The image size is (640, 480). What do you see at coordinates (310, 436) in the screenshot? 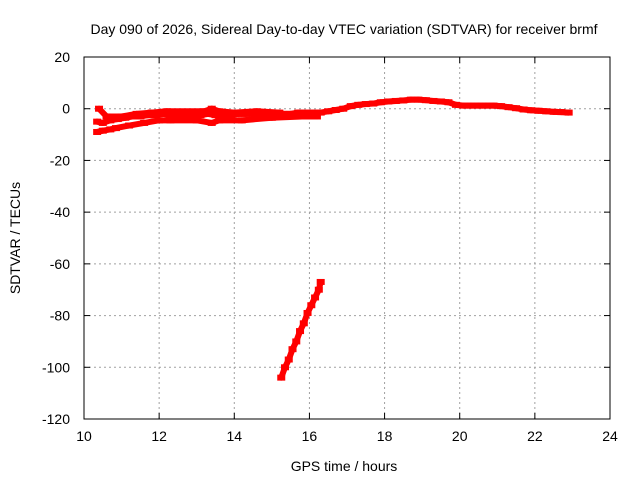
I see `x-tick-label: 16` at bounding box center [310, 436].